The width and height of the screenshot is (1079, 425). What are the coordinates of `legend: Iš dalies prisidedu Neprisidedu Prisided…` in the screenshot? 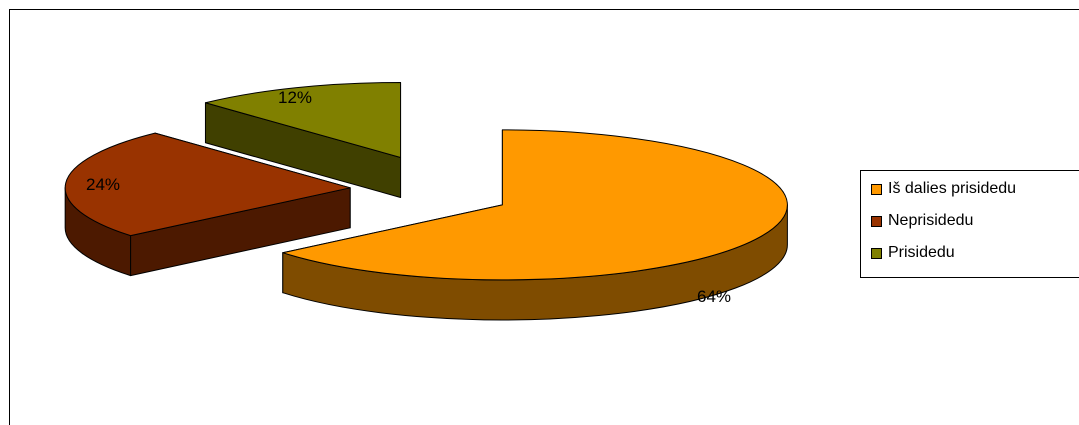 It's located at (969, 224).